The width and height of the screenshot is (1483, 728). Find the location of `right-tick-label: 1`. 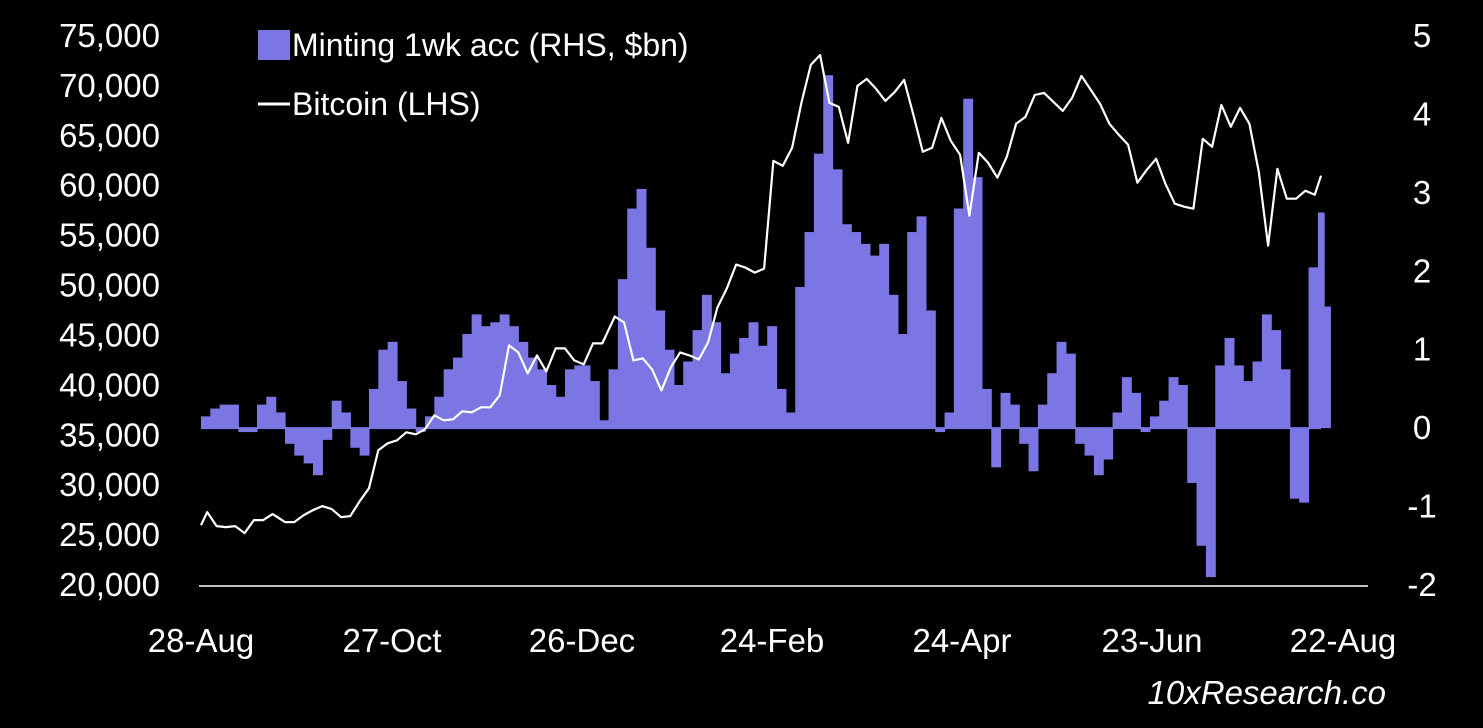

right-tick-label: 1 is located at coordinates (1422, 349).